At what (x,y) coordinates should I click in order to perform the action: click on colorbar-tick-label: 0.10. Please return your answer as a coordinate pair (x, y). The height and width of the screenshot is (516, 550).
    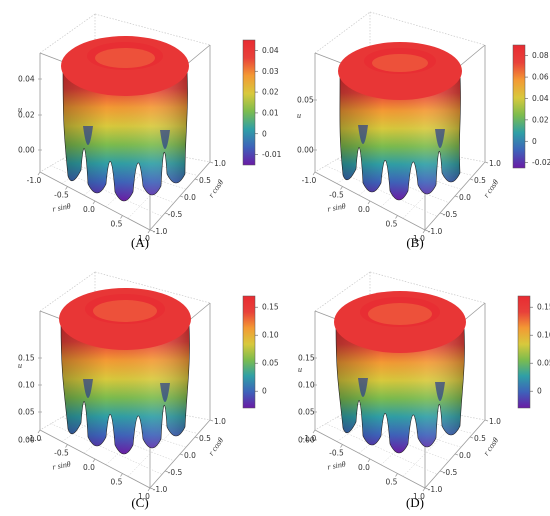
    Looking at the image, I should click on (543, 335).